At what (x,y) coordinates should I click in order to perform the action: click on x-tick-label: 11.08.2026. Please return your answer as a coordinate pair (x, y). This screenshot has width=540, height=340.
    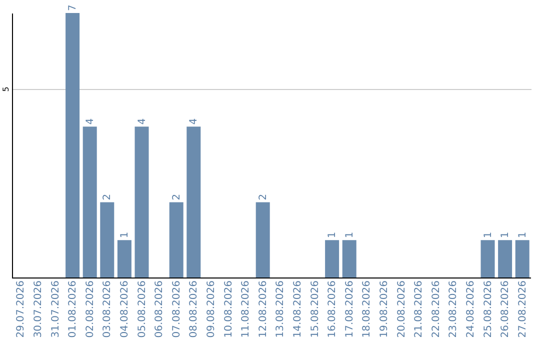
    Looking at the image, I should click on (246, 309).